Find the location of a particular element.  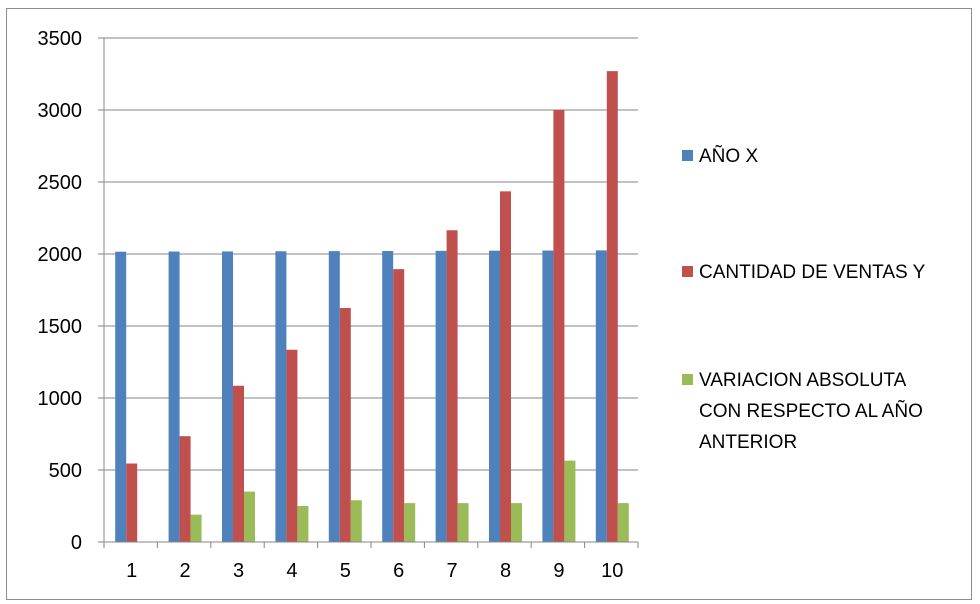

y-tick-label: 1000 is located at coordinates (60, 399).